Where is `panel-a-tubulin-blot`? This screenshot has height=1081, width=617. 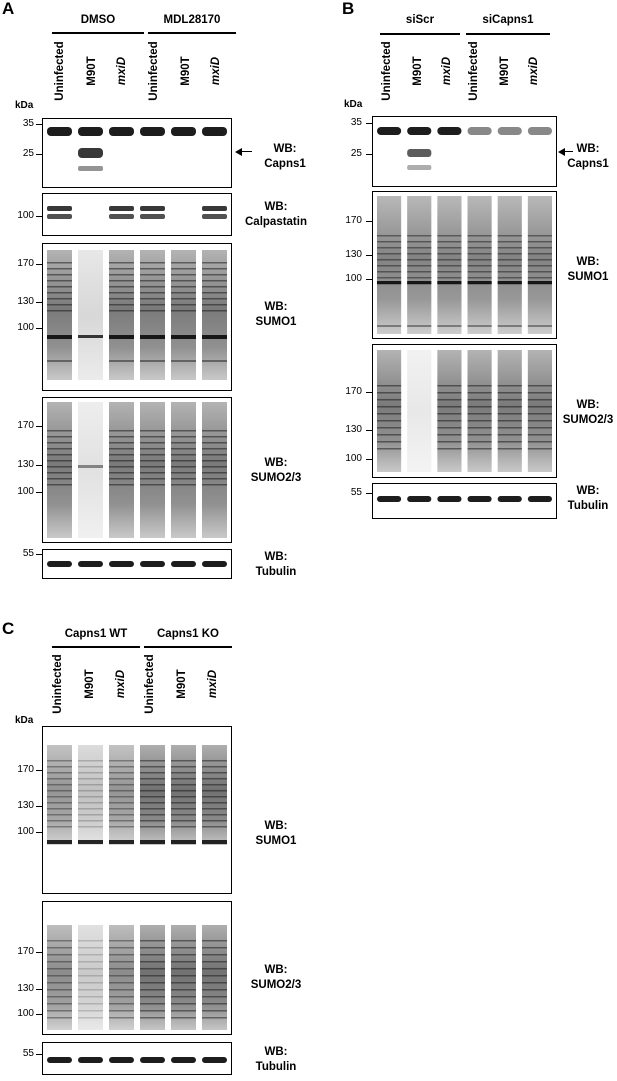
panel-a-tubulin-blot is located at coordinates (137, 564).